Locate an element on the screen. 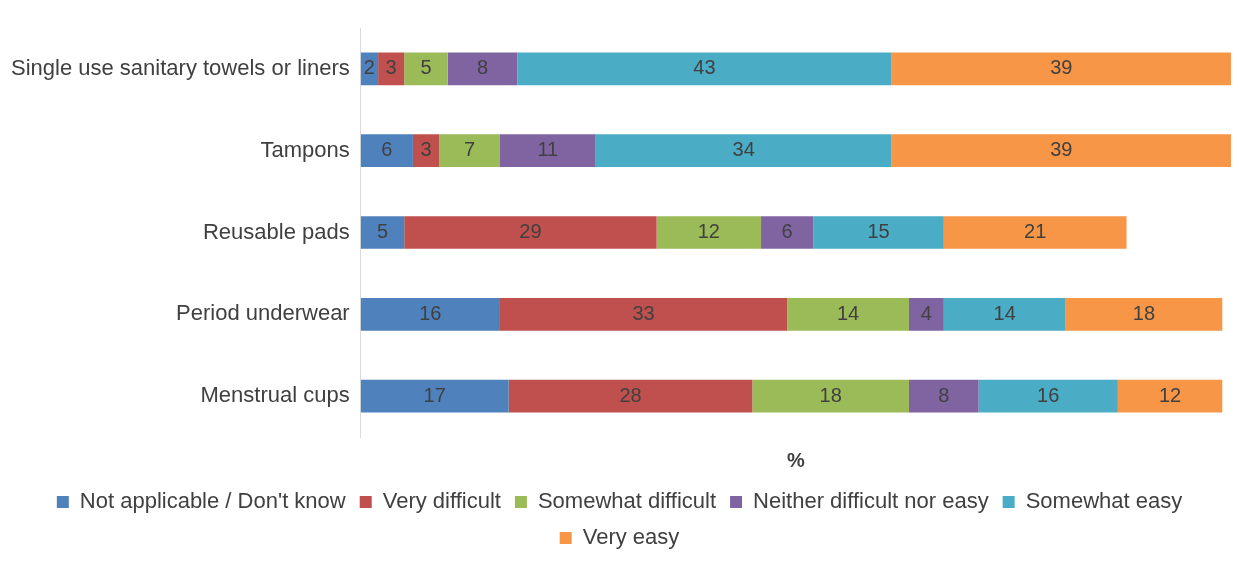 This screenshot has height=567, width=1239. y-tick-label: Period underwear is located at coordinates (263, 313).